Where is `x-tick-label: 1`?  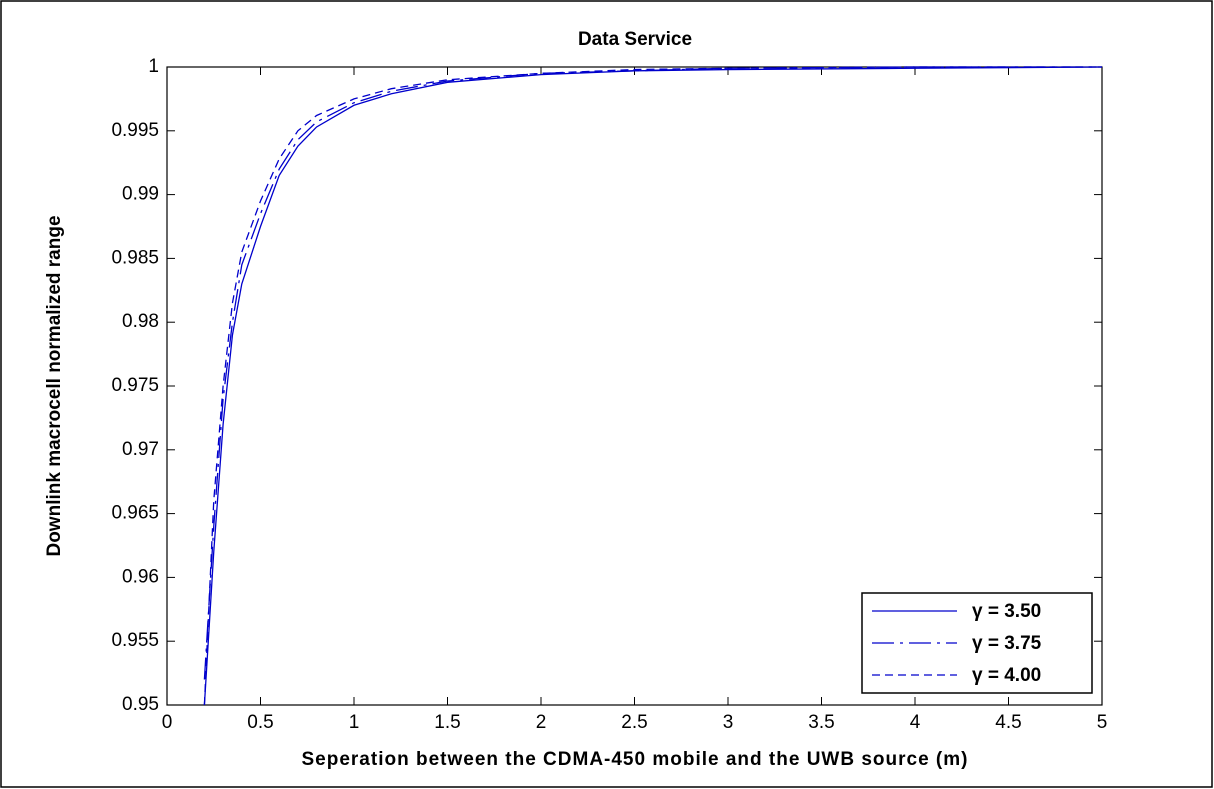
x-tick-label: 1 is located at coordinates (354, 722).